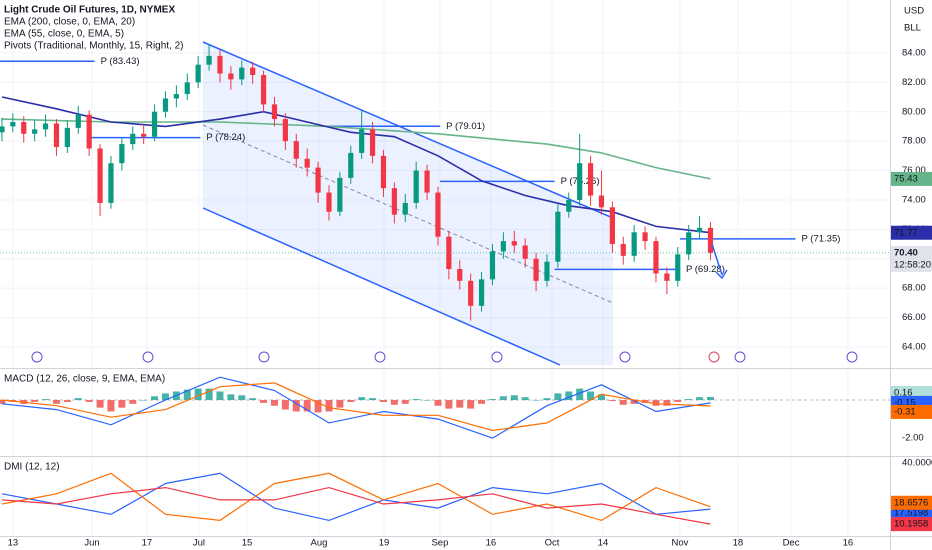 This screenshot has width=932, height=550. I want to click on price-badge-label: 0.16, so click(903, 393).